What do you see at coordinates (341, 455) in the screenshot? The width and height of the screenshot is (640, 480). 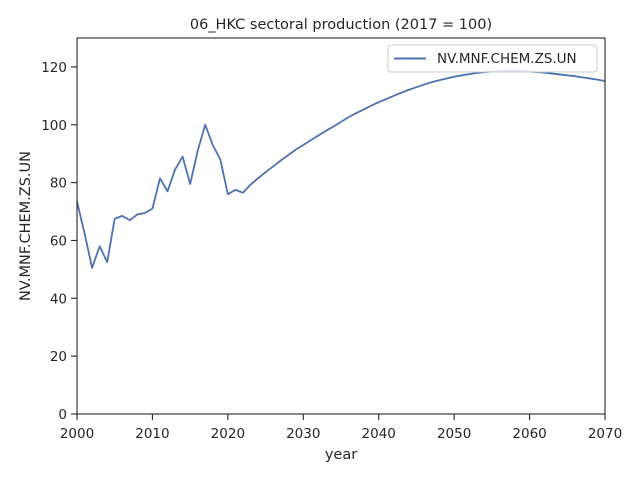 I see `x-axis-label: year` at bounding box center [341, 455].